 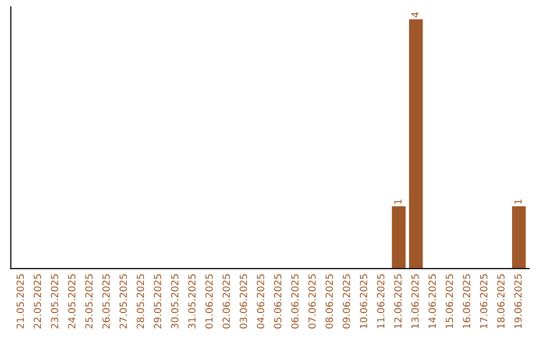 What do you see at coordinates (123, 301) in the screenshot?
I see `x-tick-label: 27.05.2025` at bounding box center [123, 301].